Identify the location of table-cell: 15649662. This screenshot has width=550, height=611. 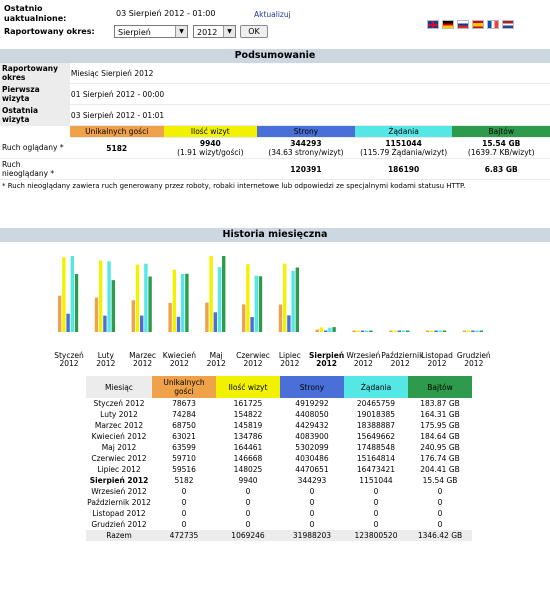
(376, 436).